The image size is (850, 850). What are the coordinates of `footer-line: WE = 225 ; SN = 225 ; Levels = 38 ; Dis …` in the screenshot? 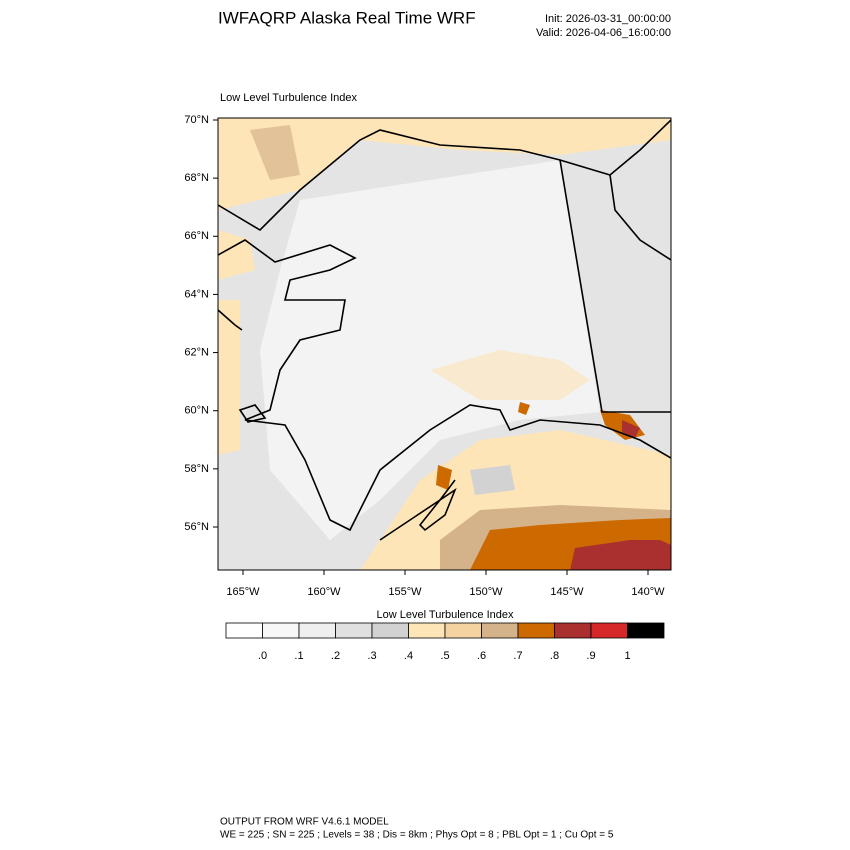 It's located at (417, 835).